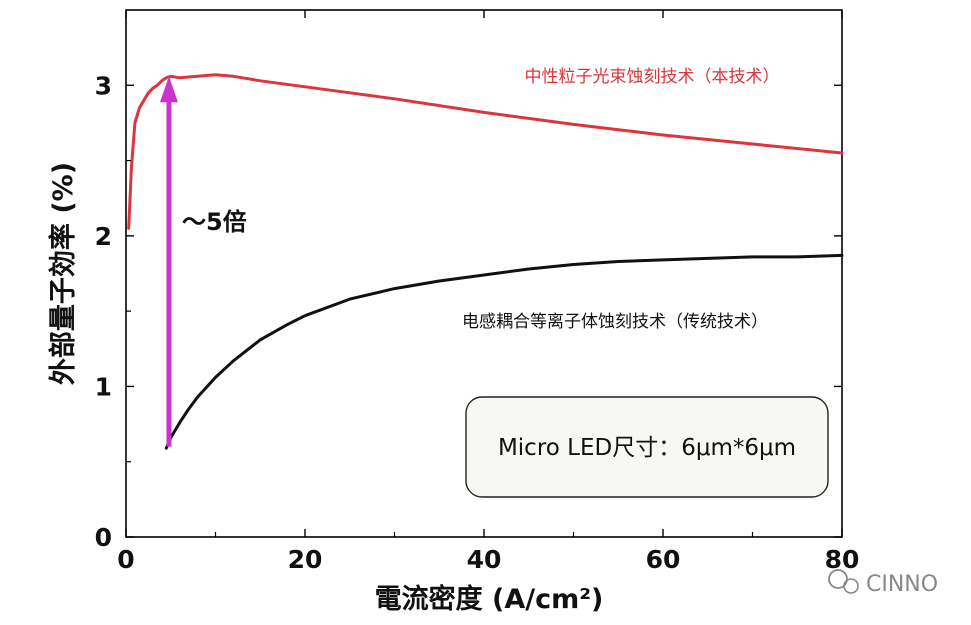 The height and width of the screenshot is (625, 971). I want to click on watermark-text: CINNO, so click(902, 584).